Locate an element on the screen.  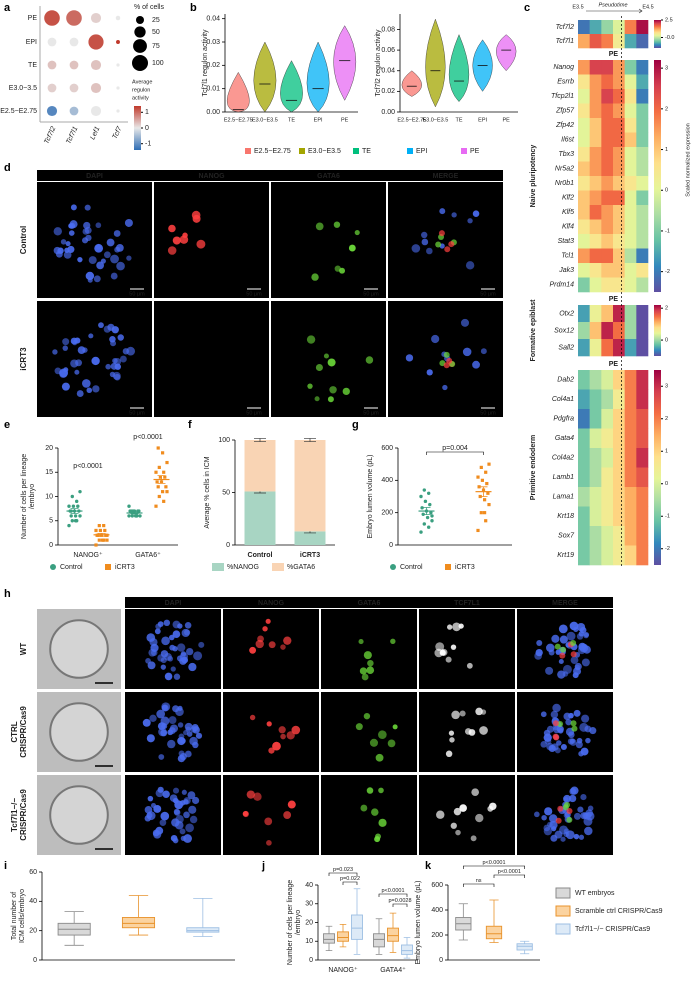
column-header: GATA6 is located at coordinates (328, 176).